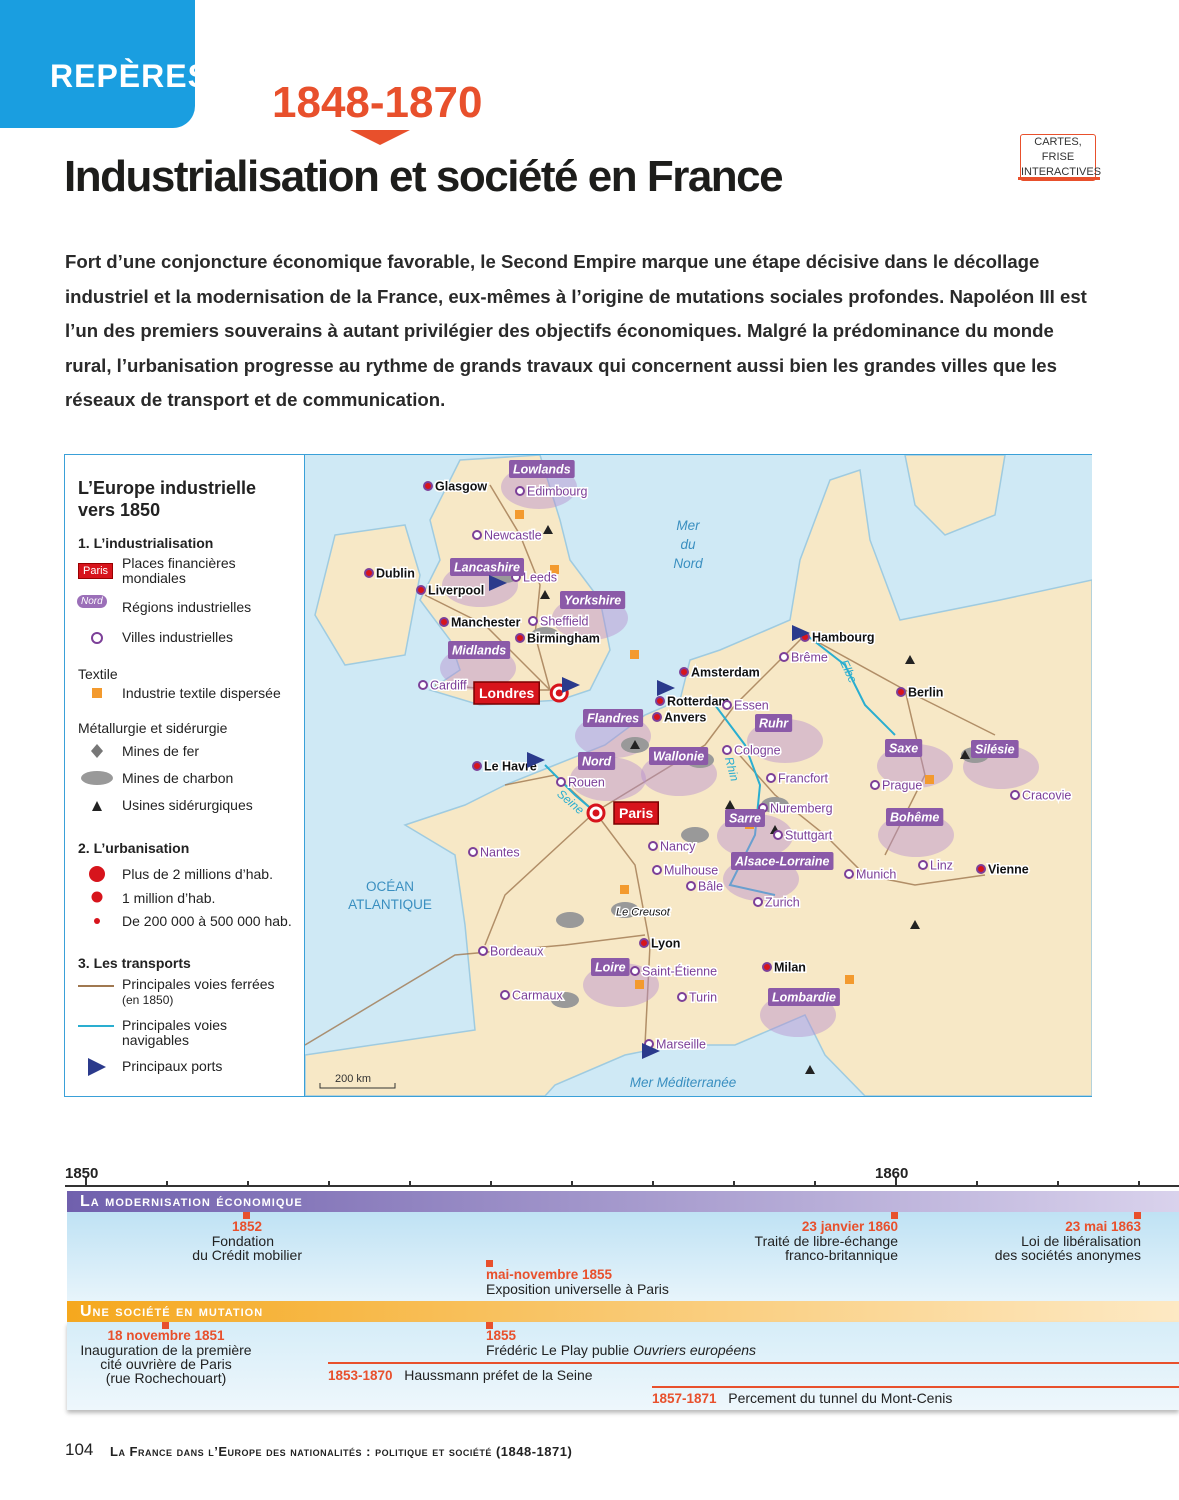 The image size is (1179, 1500). What do you see at coordinates (678, 757) in the screenshot?
I see `region-label: Wallonie` at bounding box center [678, 757].